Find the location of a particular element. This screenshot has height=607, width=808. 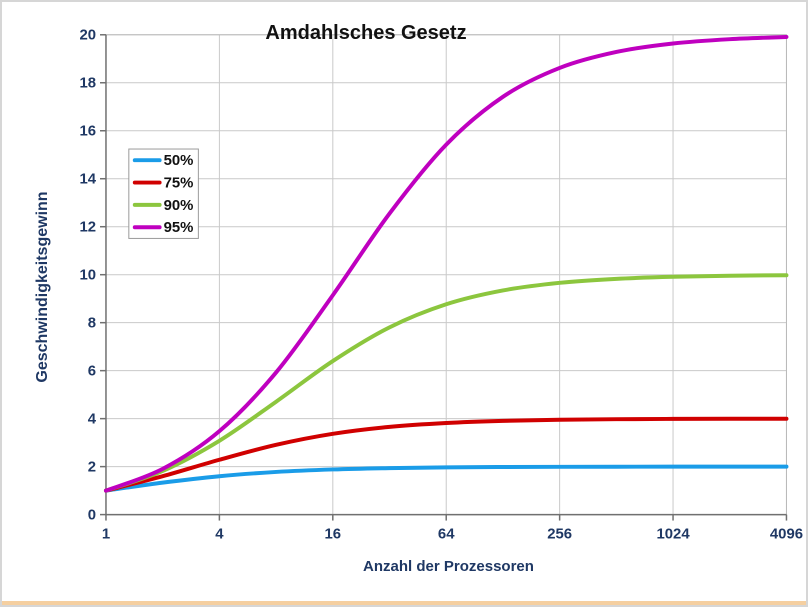

legend-item: 90% is located at coordinates (163, 206).